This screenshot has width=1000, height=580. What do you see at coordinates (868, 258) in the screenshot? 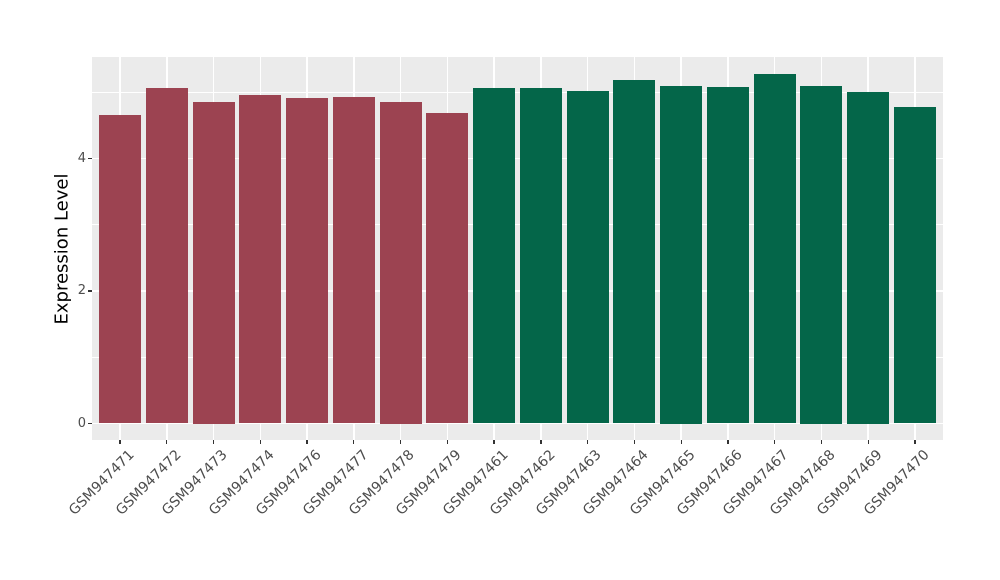
I see `bar-GSM947469` at bounding box center [868, 258].